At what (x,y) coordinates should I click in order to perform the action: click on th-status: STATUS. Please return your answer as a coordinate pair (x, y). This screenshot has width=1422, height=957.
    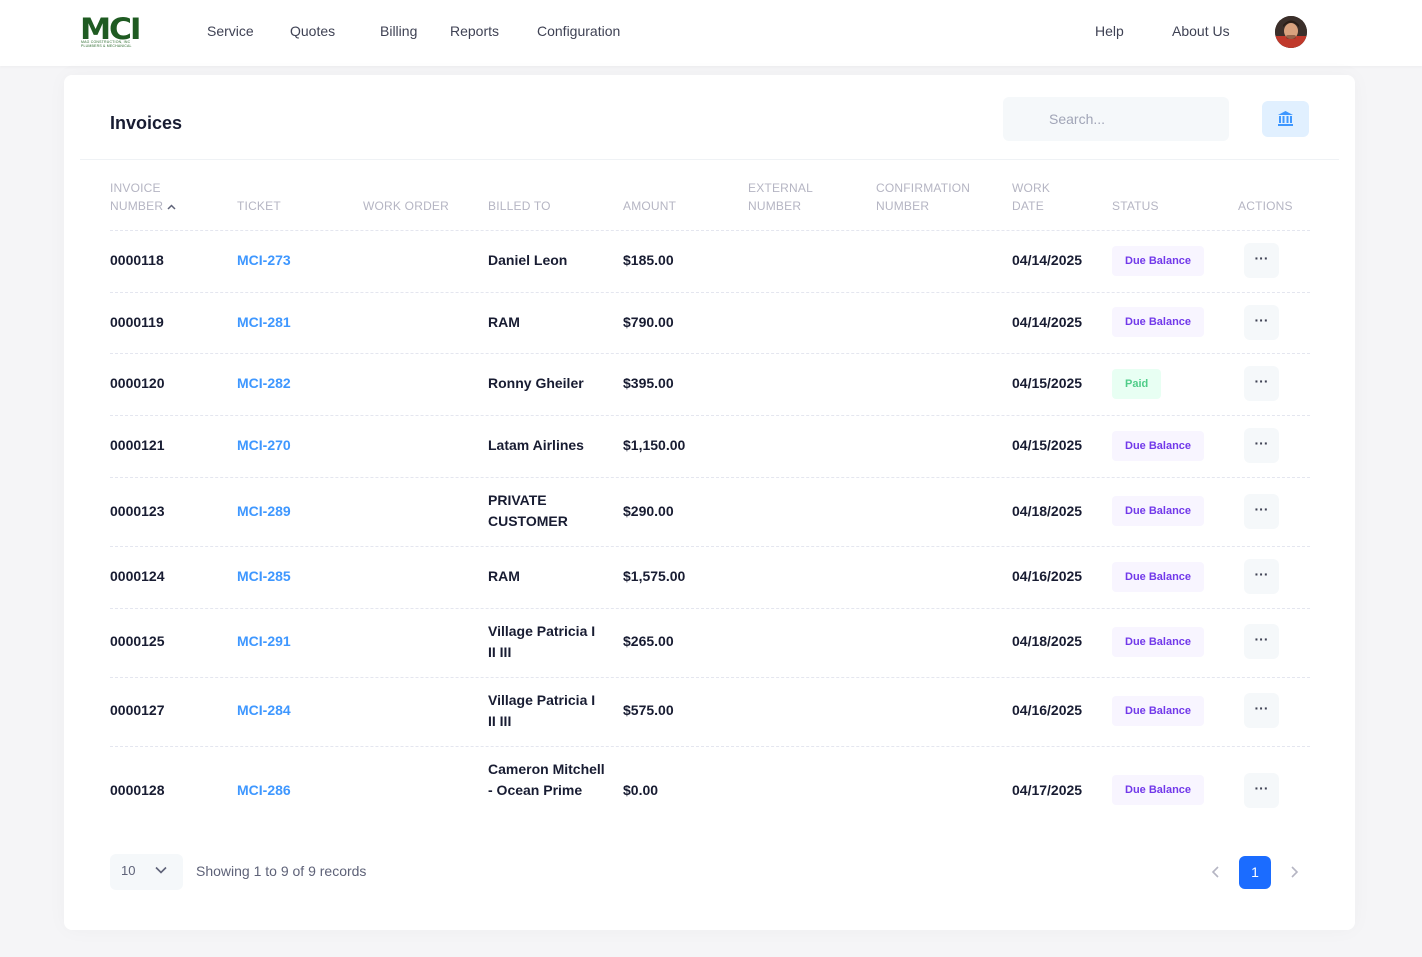
    Looking at the image, I should click on (1135, 206).